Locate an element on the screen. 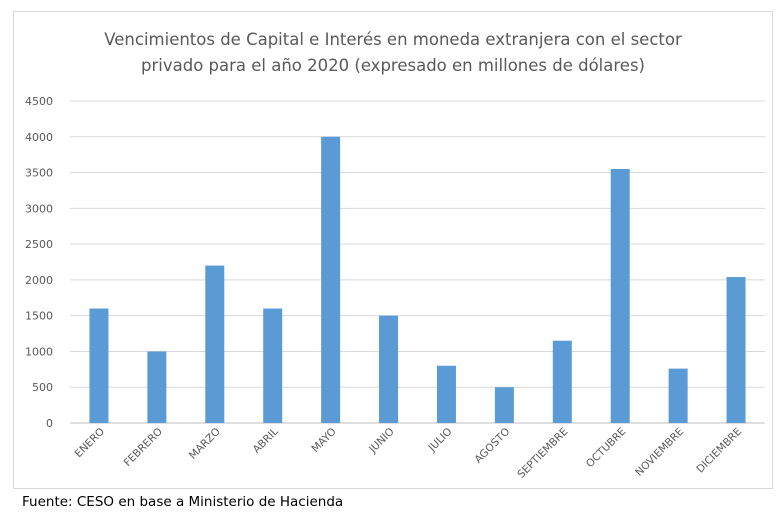 Image resolution: width=781 pixels, height=522 pixels. y-tick-label: 1500 is located at coordinates (39, 316).